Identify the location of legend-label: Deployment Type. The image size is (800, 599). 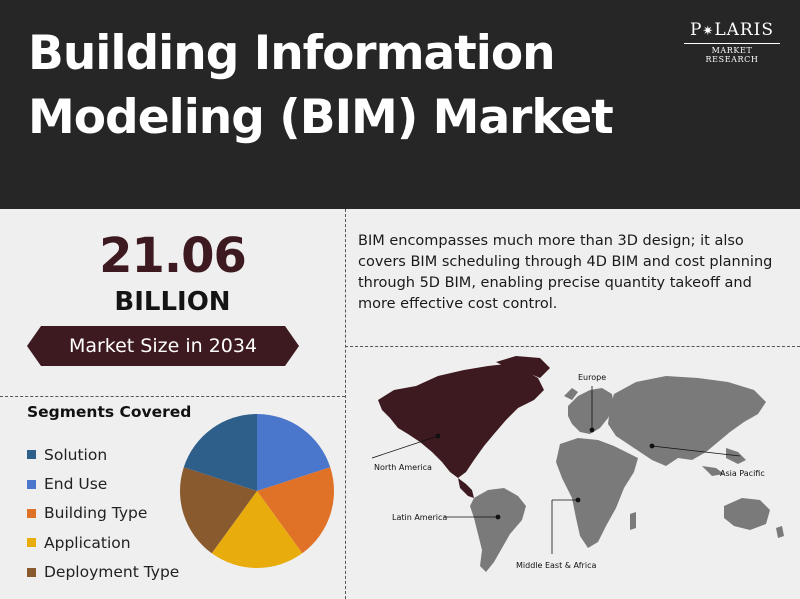
(112, 572).